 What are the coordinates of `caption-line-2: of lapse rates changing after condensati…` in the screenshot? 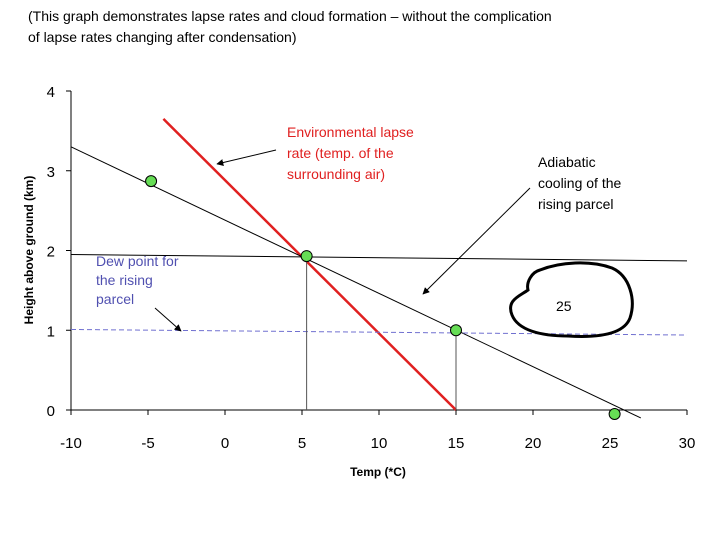 It's located at (162, 37).